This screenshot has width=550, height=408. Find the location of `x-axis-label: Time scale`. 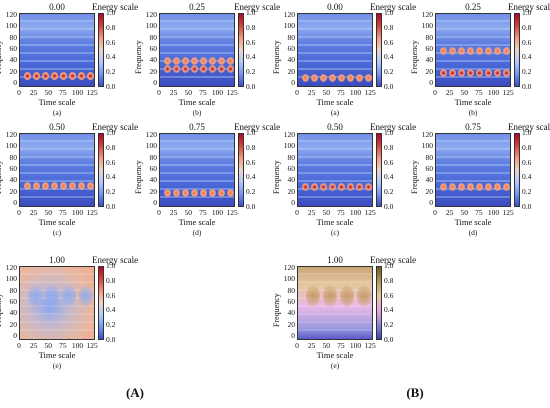

x-axis-label: Time scale is located at coordinates (473, 222).